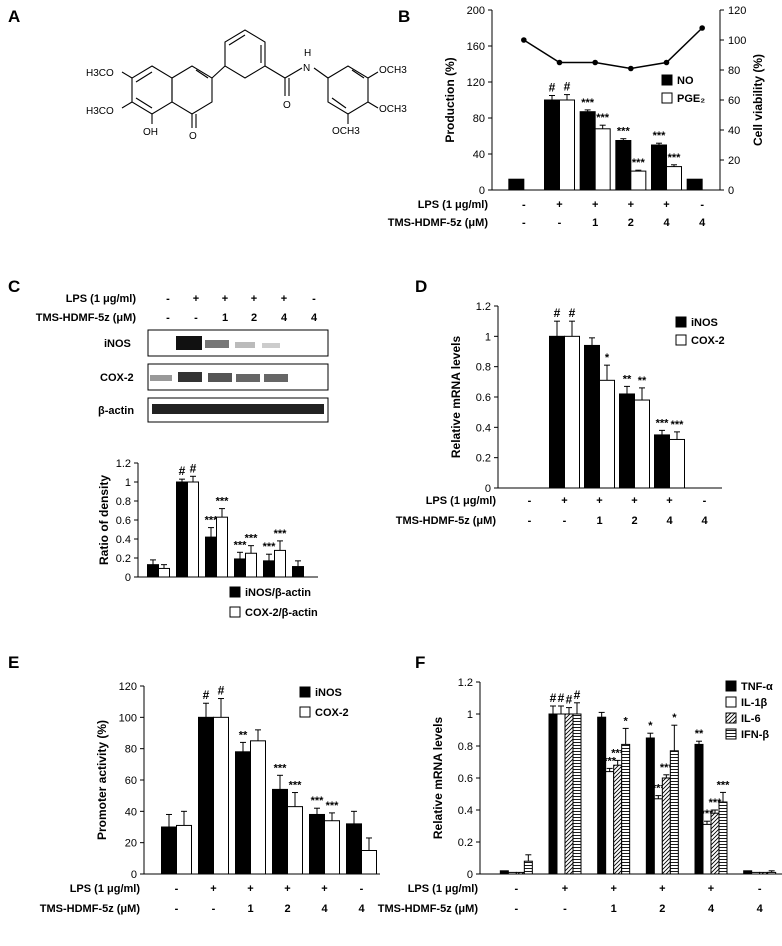 This screenshot has width=782, height=946. I want to click on y-tick-label: 1, so click(488, 337).